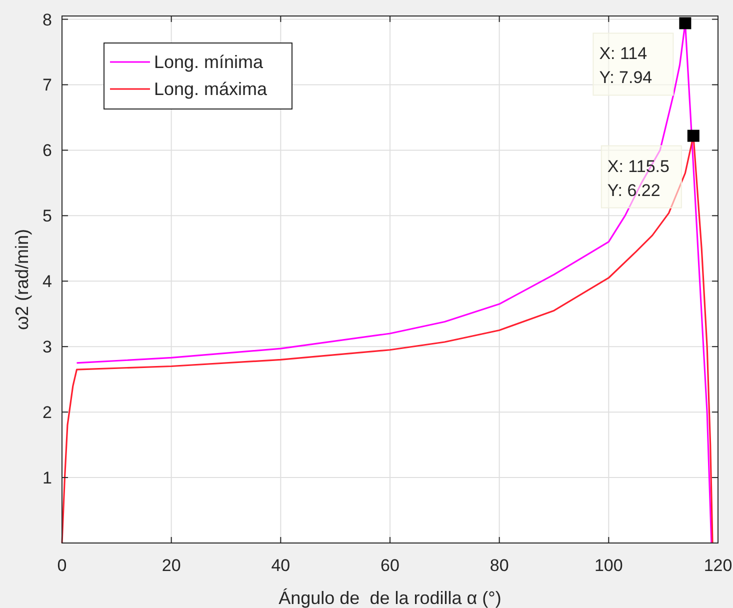 The width and height of the screenshot is (733, 608). Describe the element at coordinates (390, 565) in the screenshot. I see `x-tick-label: 60` at that location.